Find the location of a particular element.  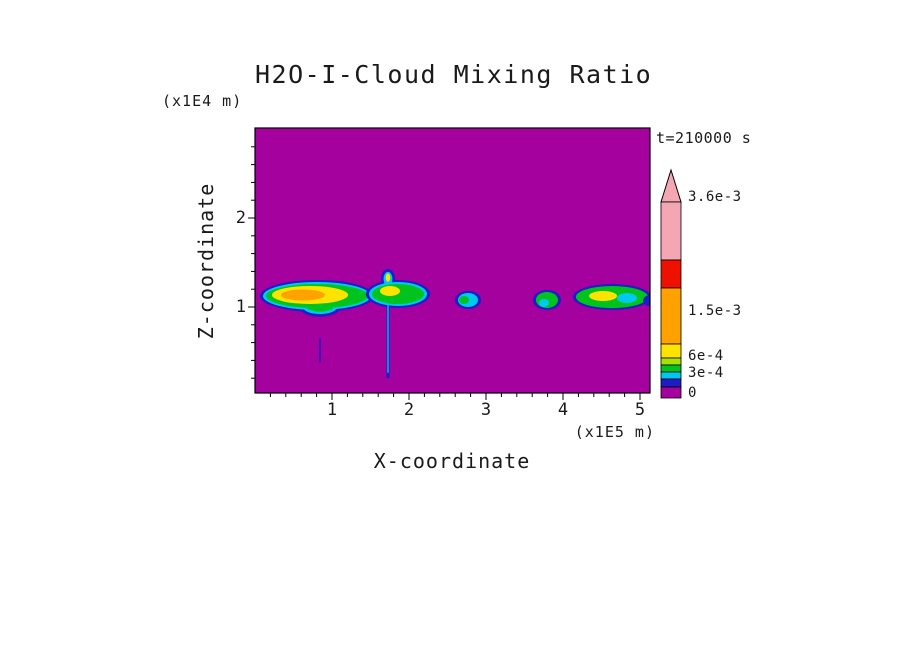

x-tick-label: 4 is located at coordinates (563, 410).